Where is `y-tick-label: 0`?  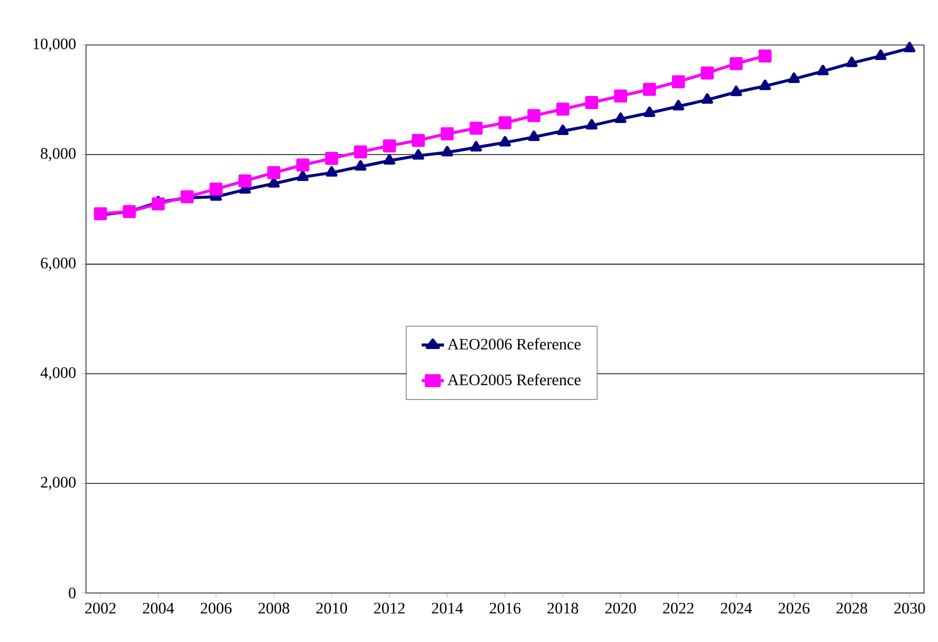 y-tick-label: 0 is located at coordinates (72, 593).